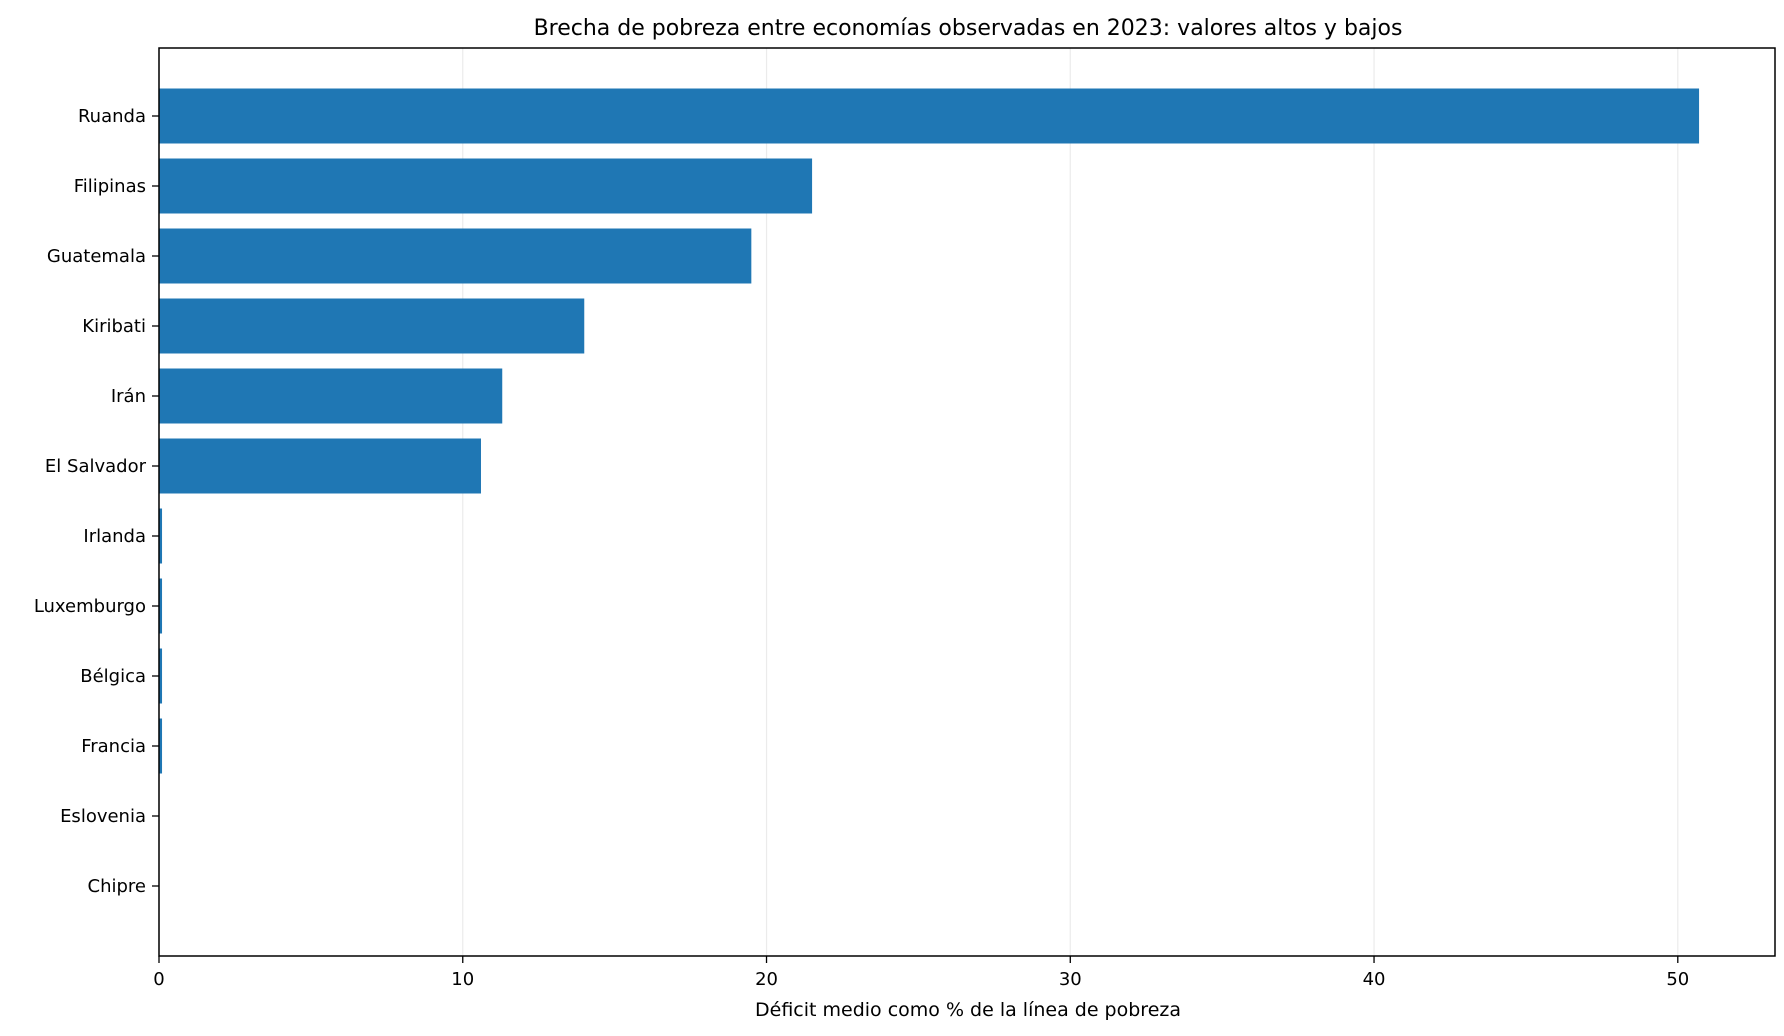 The height and width of the screenshot is (1036, 1784). What do you see at coordinates (1070, 979) in the screenshot?
I see `x-tick-label: 30` at bounding box center [1070, 979].